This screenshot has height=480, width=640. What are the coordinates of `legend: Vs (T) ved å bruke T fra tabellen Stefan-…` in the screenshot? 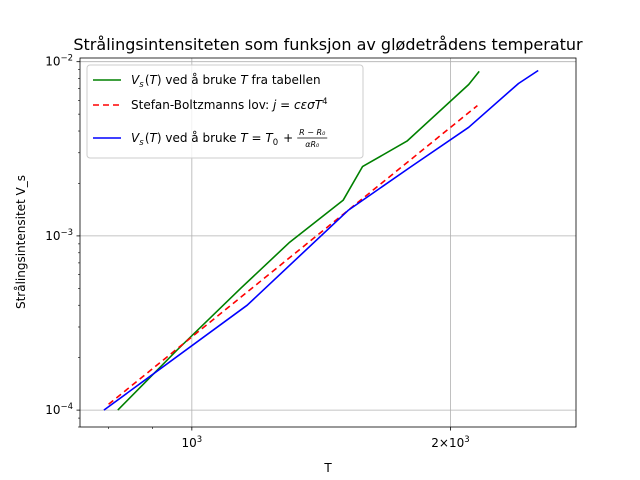 It's located at (225, 111).